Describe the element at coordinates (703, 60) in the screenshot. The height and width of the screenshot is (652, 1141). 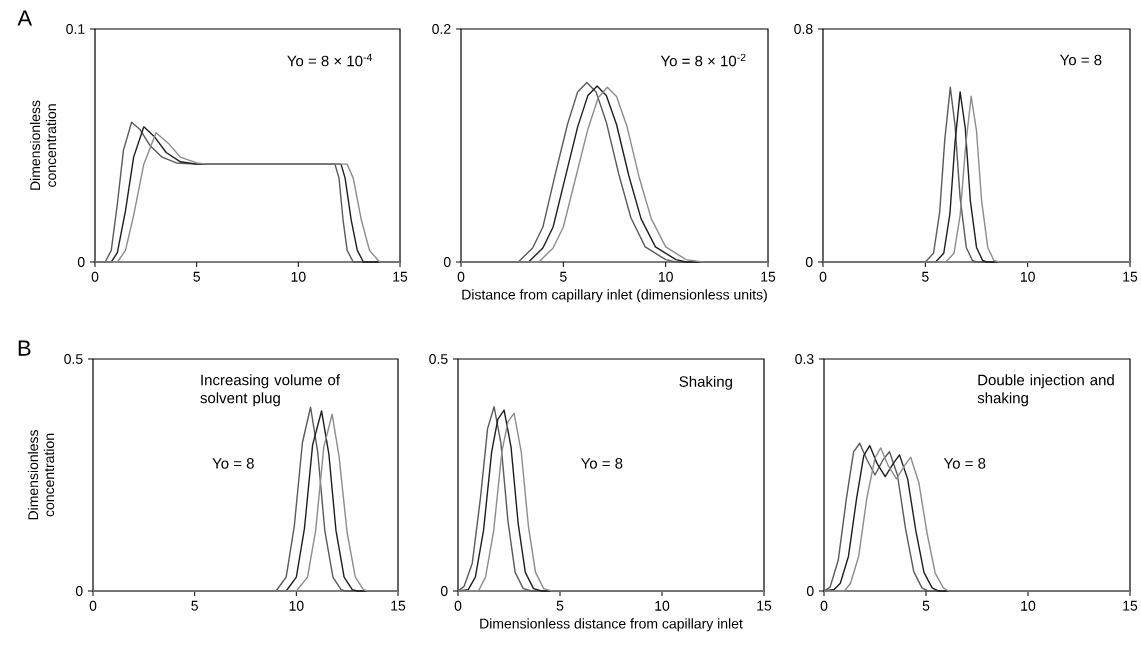
I see `annotation: Yo = 8 × 10$^{-2}$` at that location.